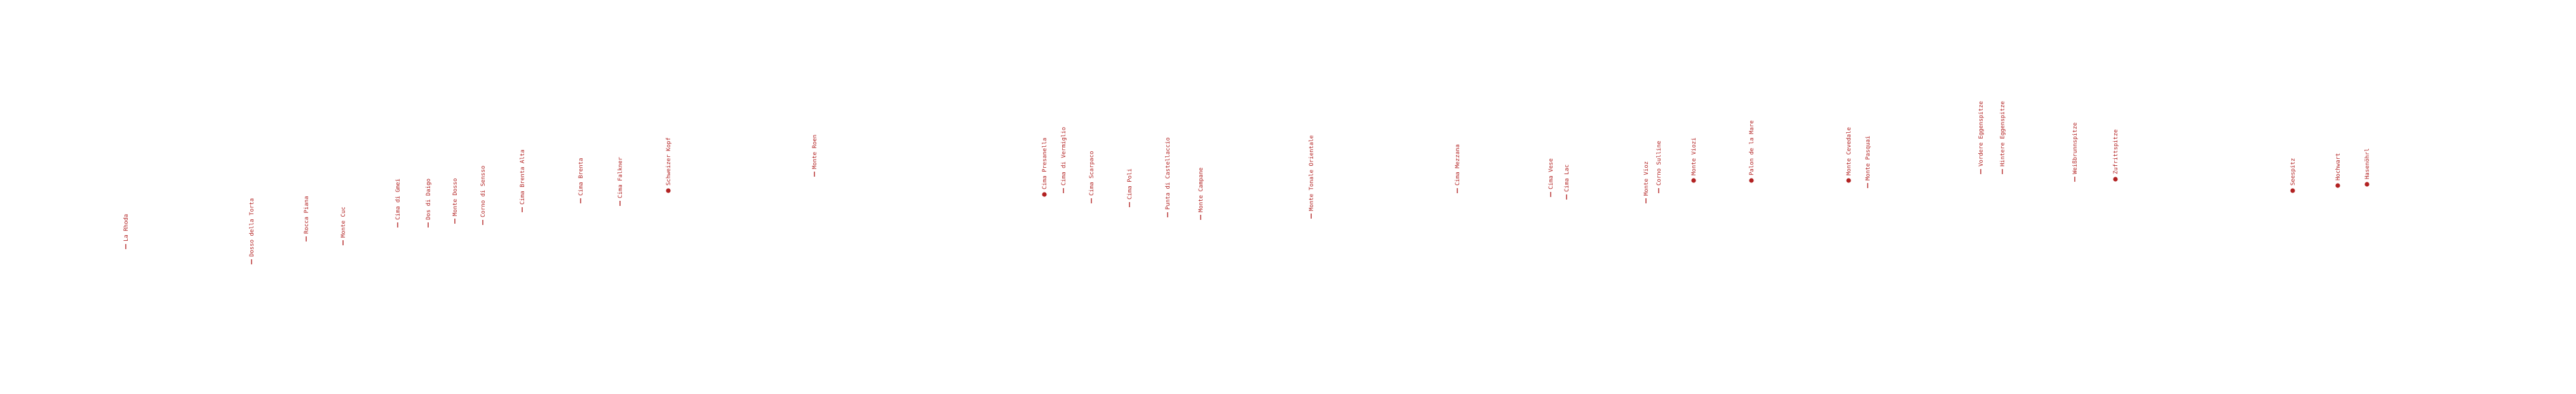  I want to click on peak-label: Hintere Eggenspitze, so click(2003, 133).